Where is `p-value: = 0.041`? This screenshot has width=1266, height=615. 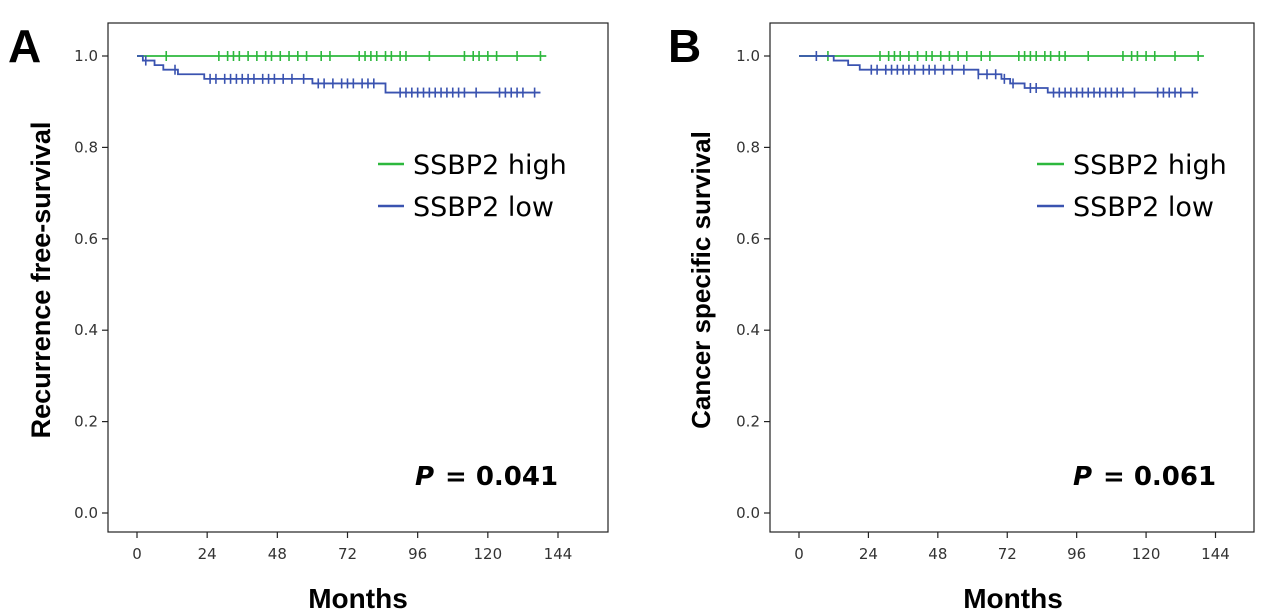
p-value: = 0.041 is located at coordinates (501, 477).